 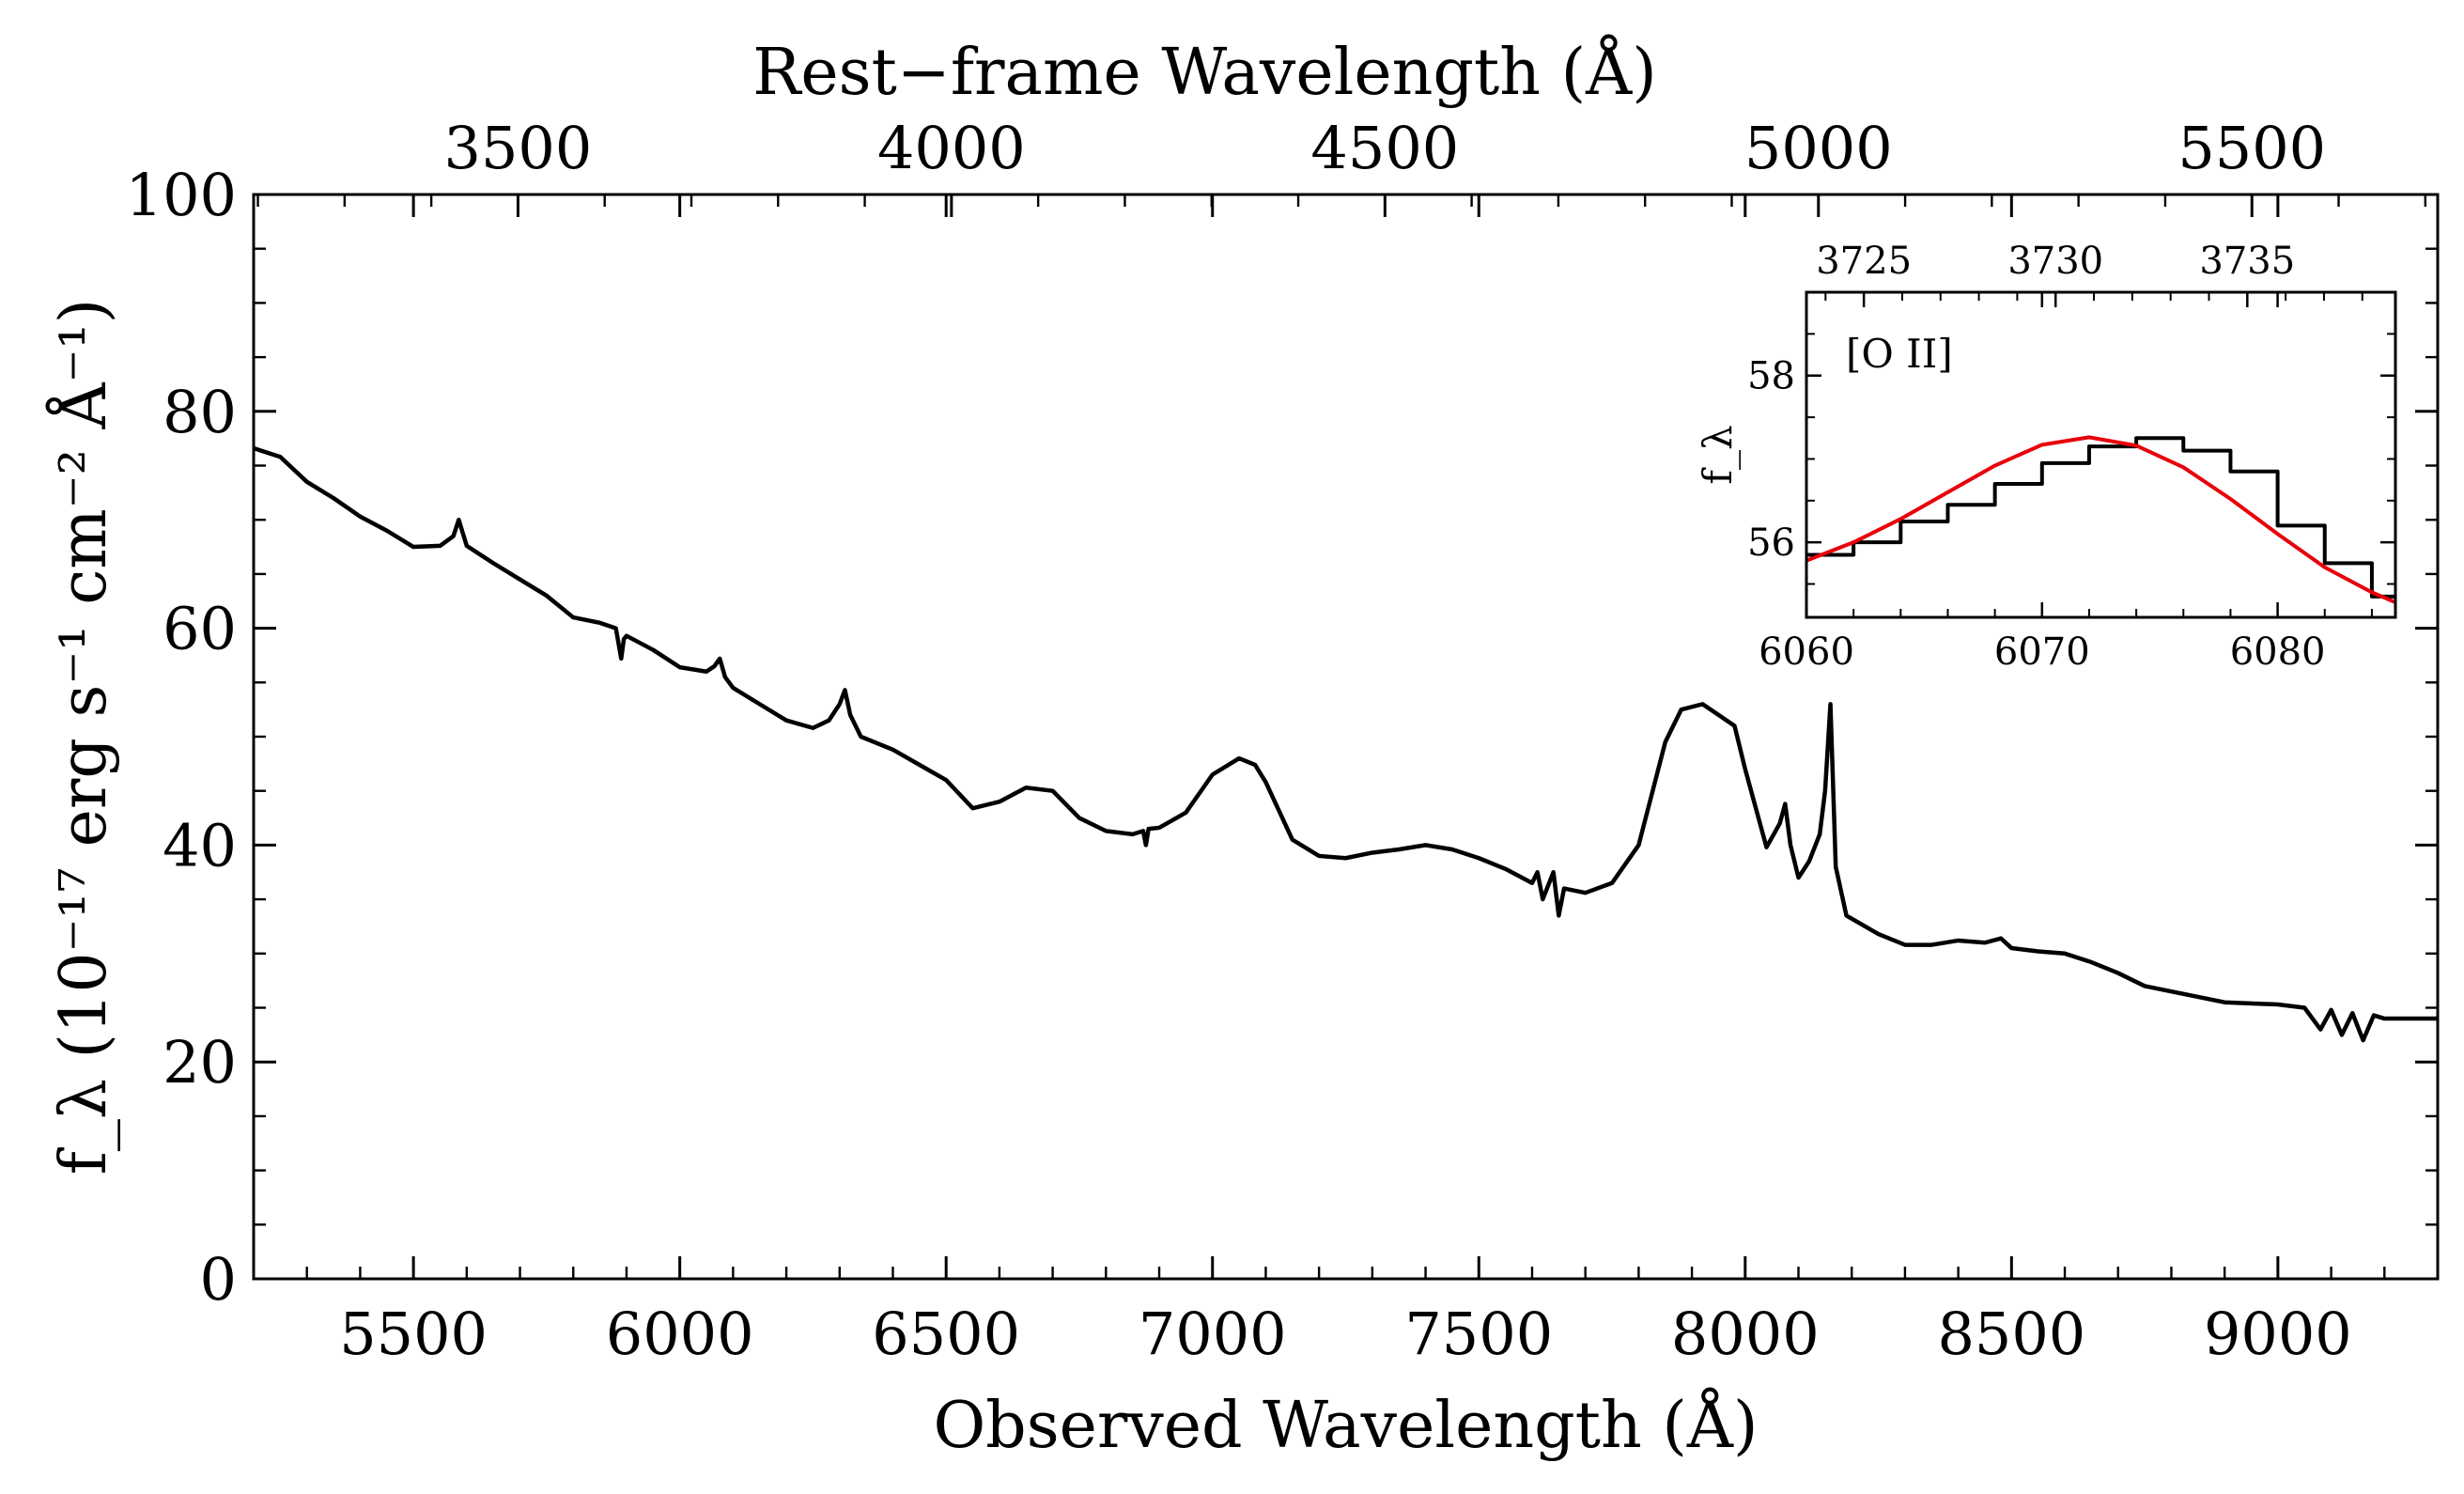 What do you see at coordinates (1718, 454) in the screenshot?
I see `inset-y-axis-title: f_λ` at bounding box center [1718, 454].